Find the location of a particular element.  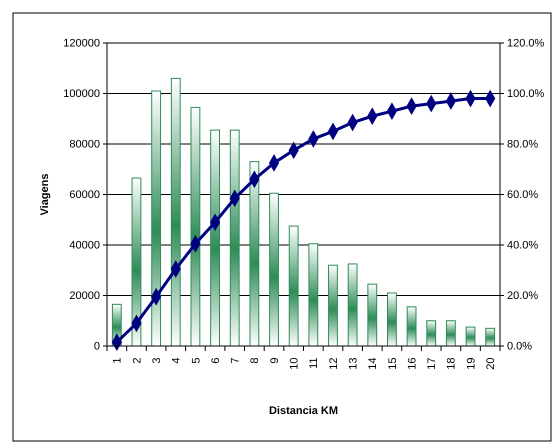

x-tick-label: 13 is located at coordinates (353, 364).